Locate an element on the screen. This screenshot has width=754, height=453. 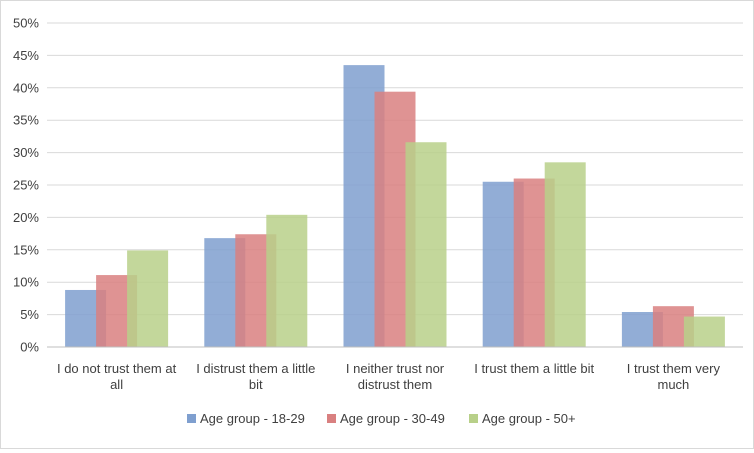
y-tick-label: 35% is located at coordinates (26, 120).